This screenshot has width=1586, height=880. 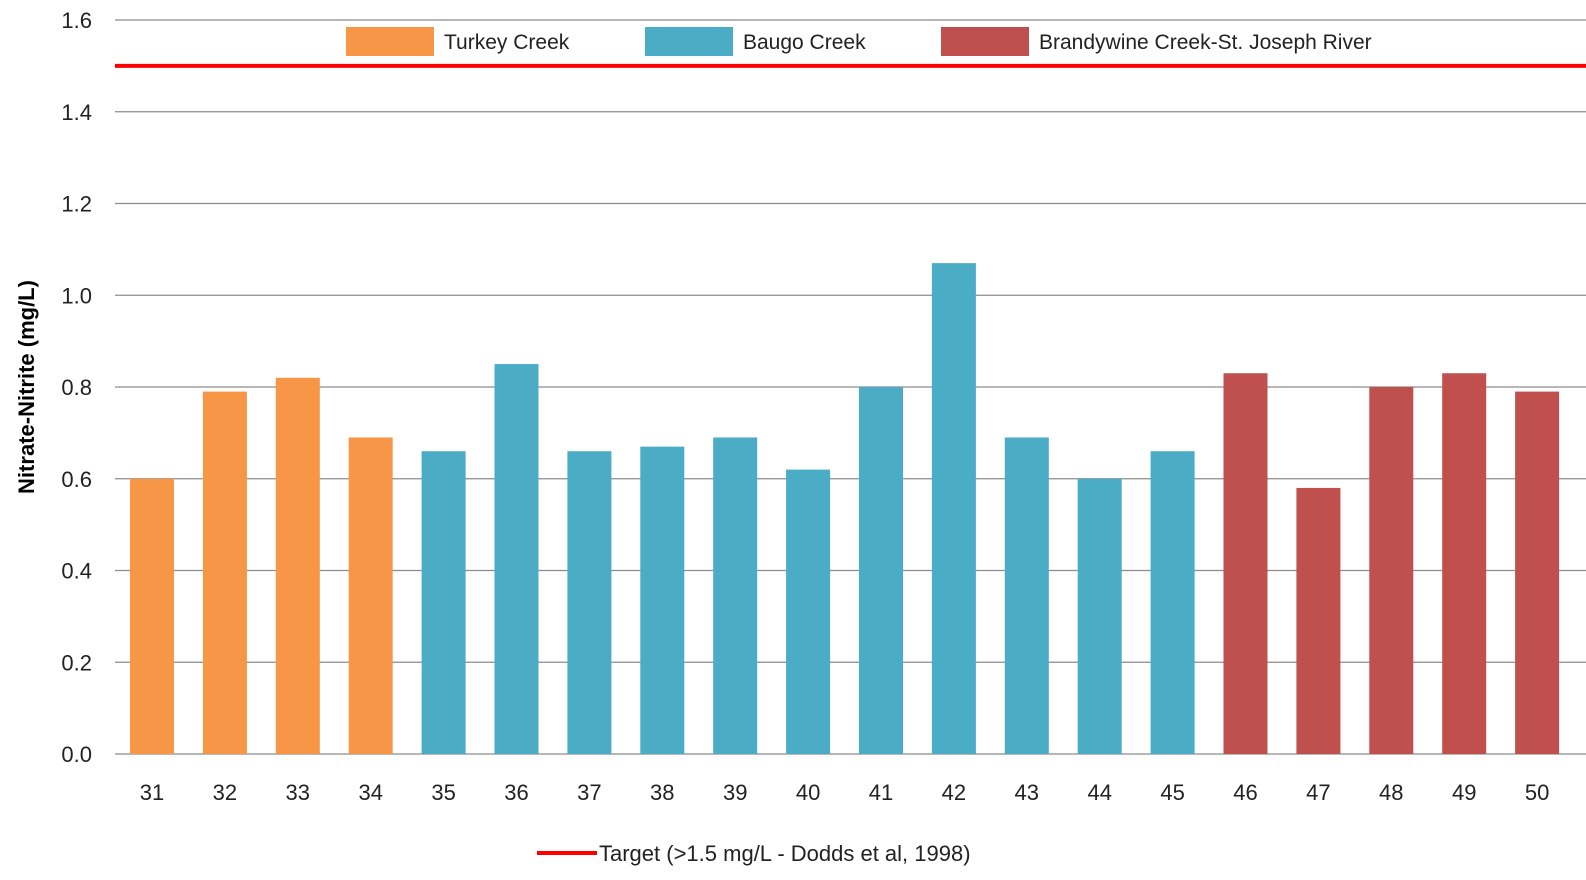 I want to click on target-legend: Target (>1.5 mg/L - Dodds et al, 1998), so click(x=754, y=853).